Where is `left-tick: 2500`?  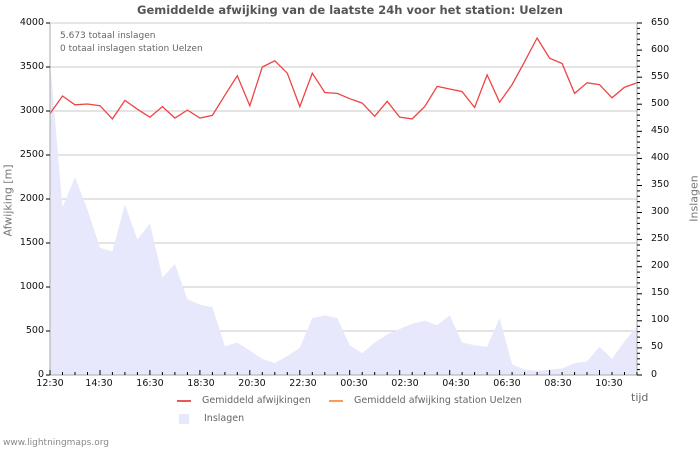
left-tick: 2500 is located at coordinates (31, 154).